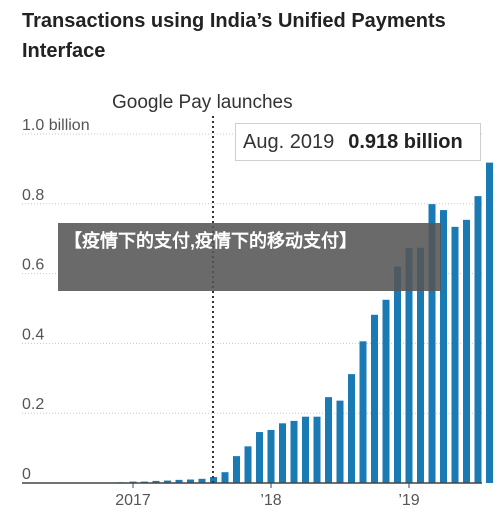 Image resolution: width=500 pixels, height=516 pixels. Describe the element at coordinates (289, 141) in the screenshot. I see `callout-date: Aug. 2019` at that location.